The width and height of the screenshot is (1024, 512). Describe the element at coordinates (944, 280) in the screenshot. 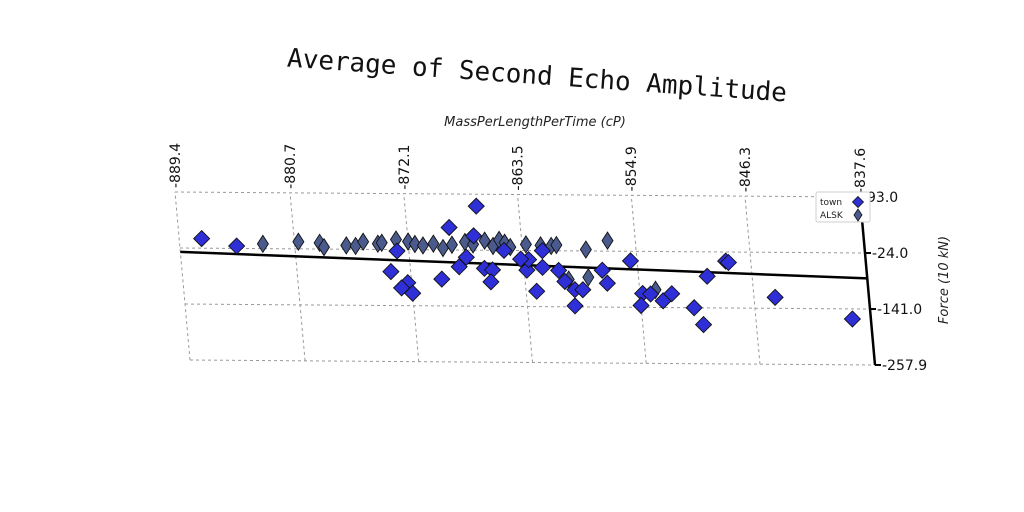

I see `y-axis-label: Force (10 kN)` at that location.